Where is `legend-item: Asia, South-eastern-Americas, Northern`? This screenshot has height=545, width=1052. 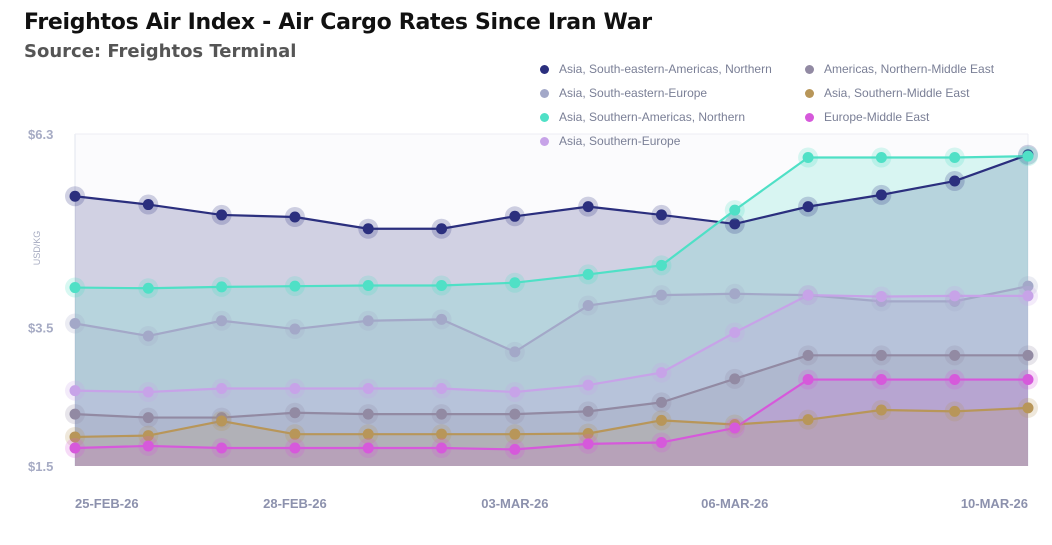
legend-item: Asia, South-eastern-Americas, Northern is located at coordinates (656, 69).